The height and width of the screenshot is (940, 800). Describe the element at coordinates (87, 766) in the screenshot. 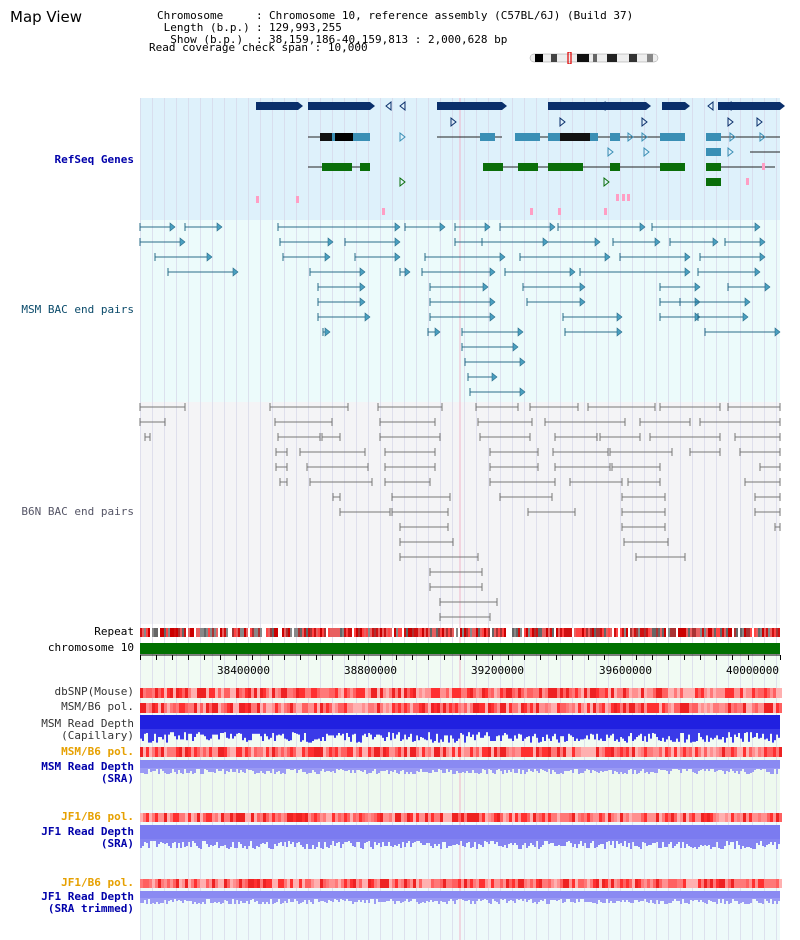

I see `label-msm-depth-sra-1: MSM Read Depth` at that location.